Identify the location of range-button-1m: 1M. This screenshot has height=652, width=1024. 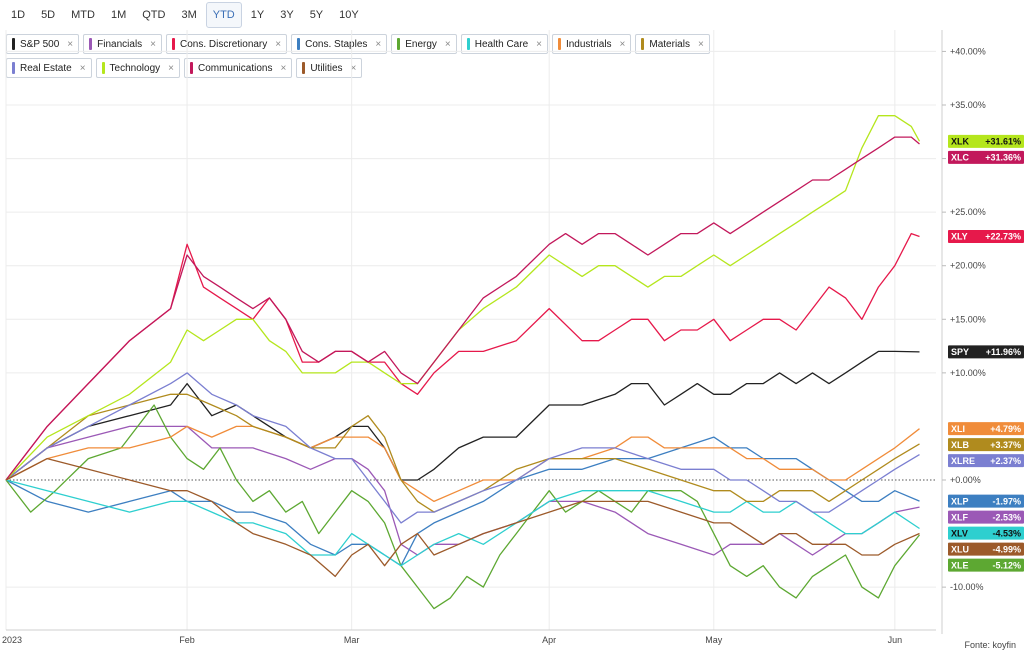
(118, 15).